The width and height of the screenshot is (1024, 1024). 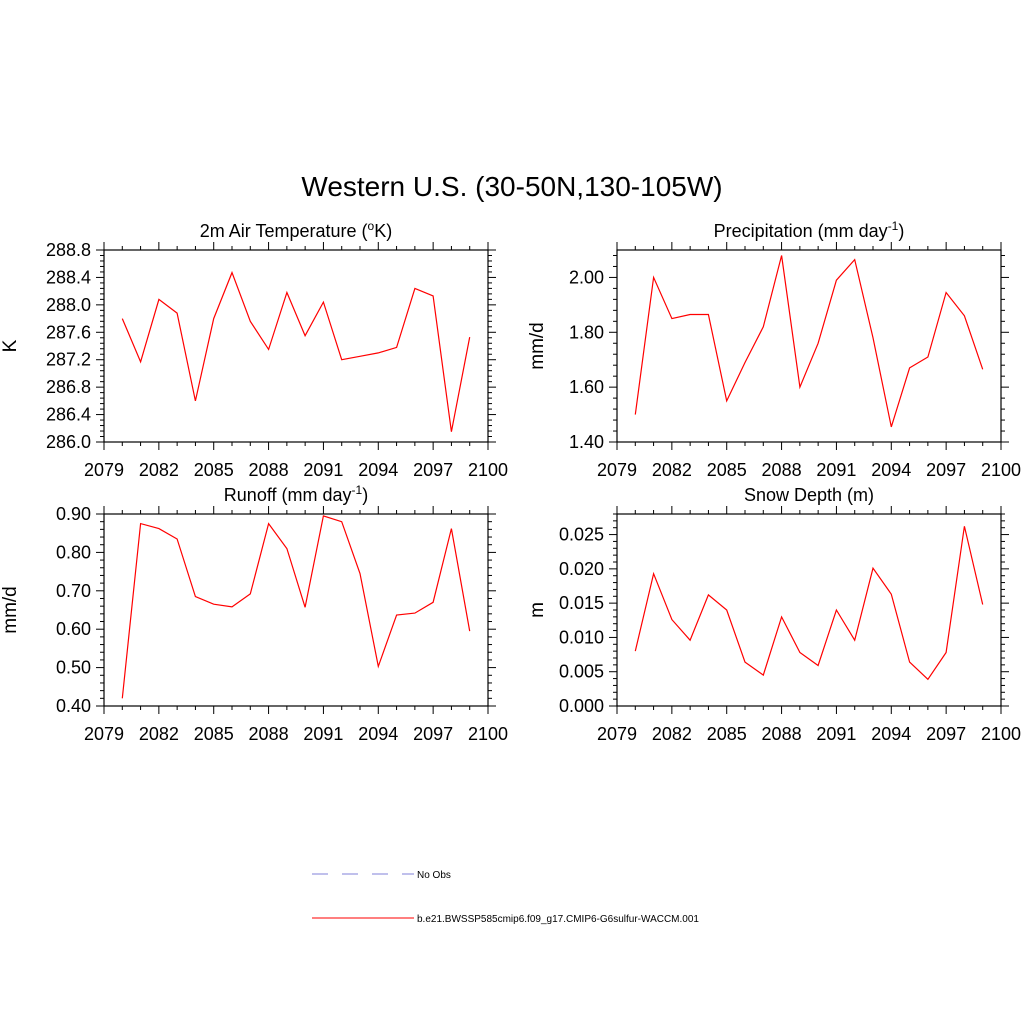 I want to click on y-tick-label: 1.80, so click(x=586, y=332).